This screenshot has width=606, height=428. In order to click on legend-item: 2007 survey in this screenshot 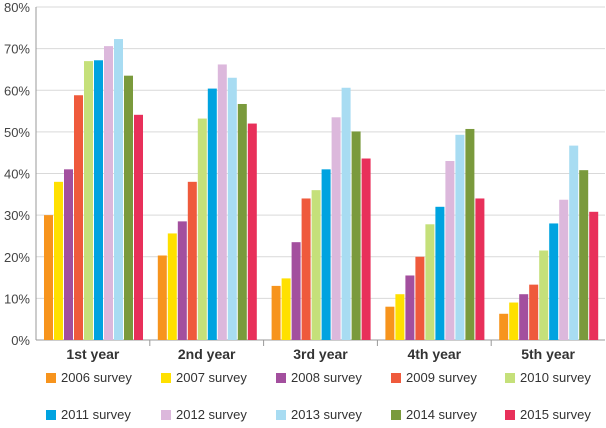, I will do `click(204, 377)`.